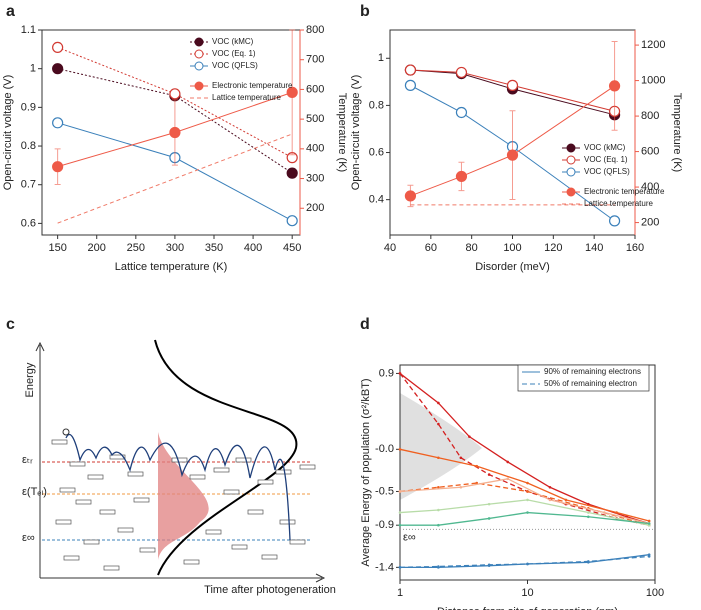  Describe the element at coordinates (512, 248) in the screenshot. I see `x-tick-label: 100` at that location.